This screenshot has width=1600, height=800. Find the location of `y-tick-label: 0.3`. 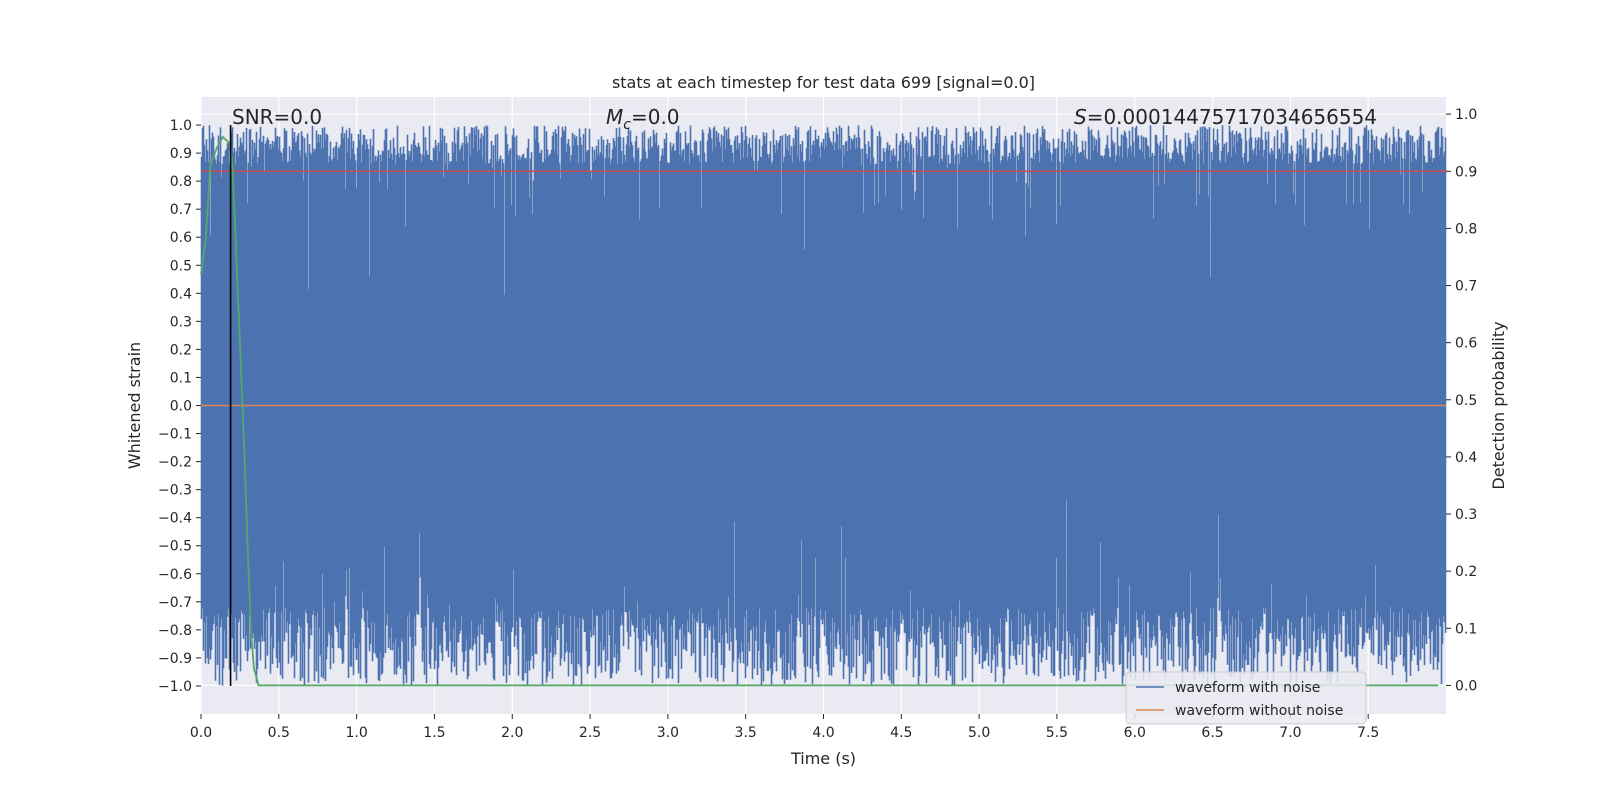

y-tick-label: 0.3 is located at coordinates (181, 322).